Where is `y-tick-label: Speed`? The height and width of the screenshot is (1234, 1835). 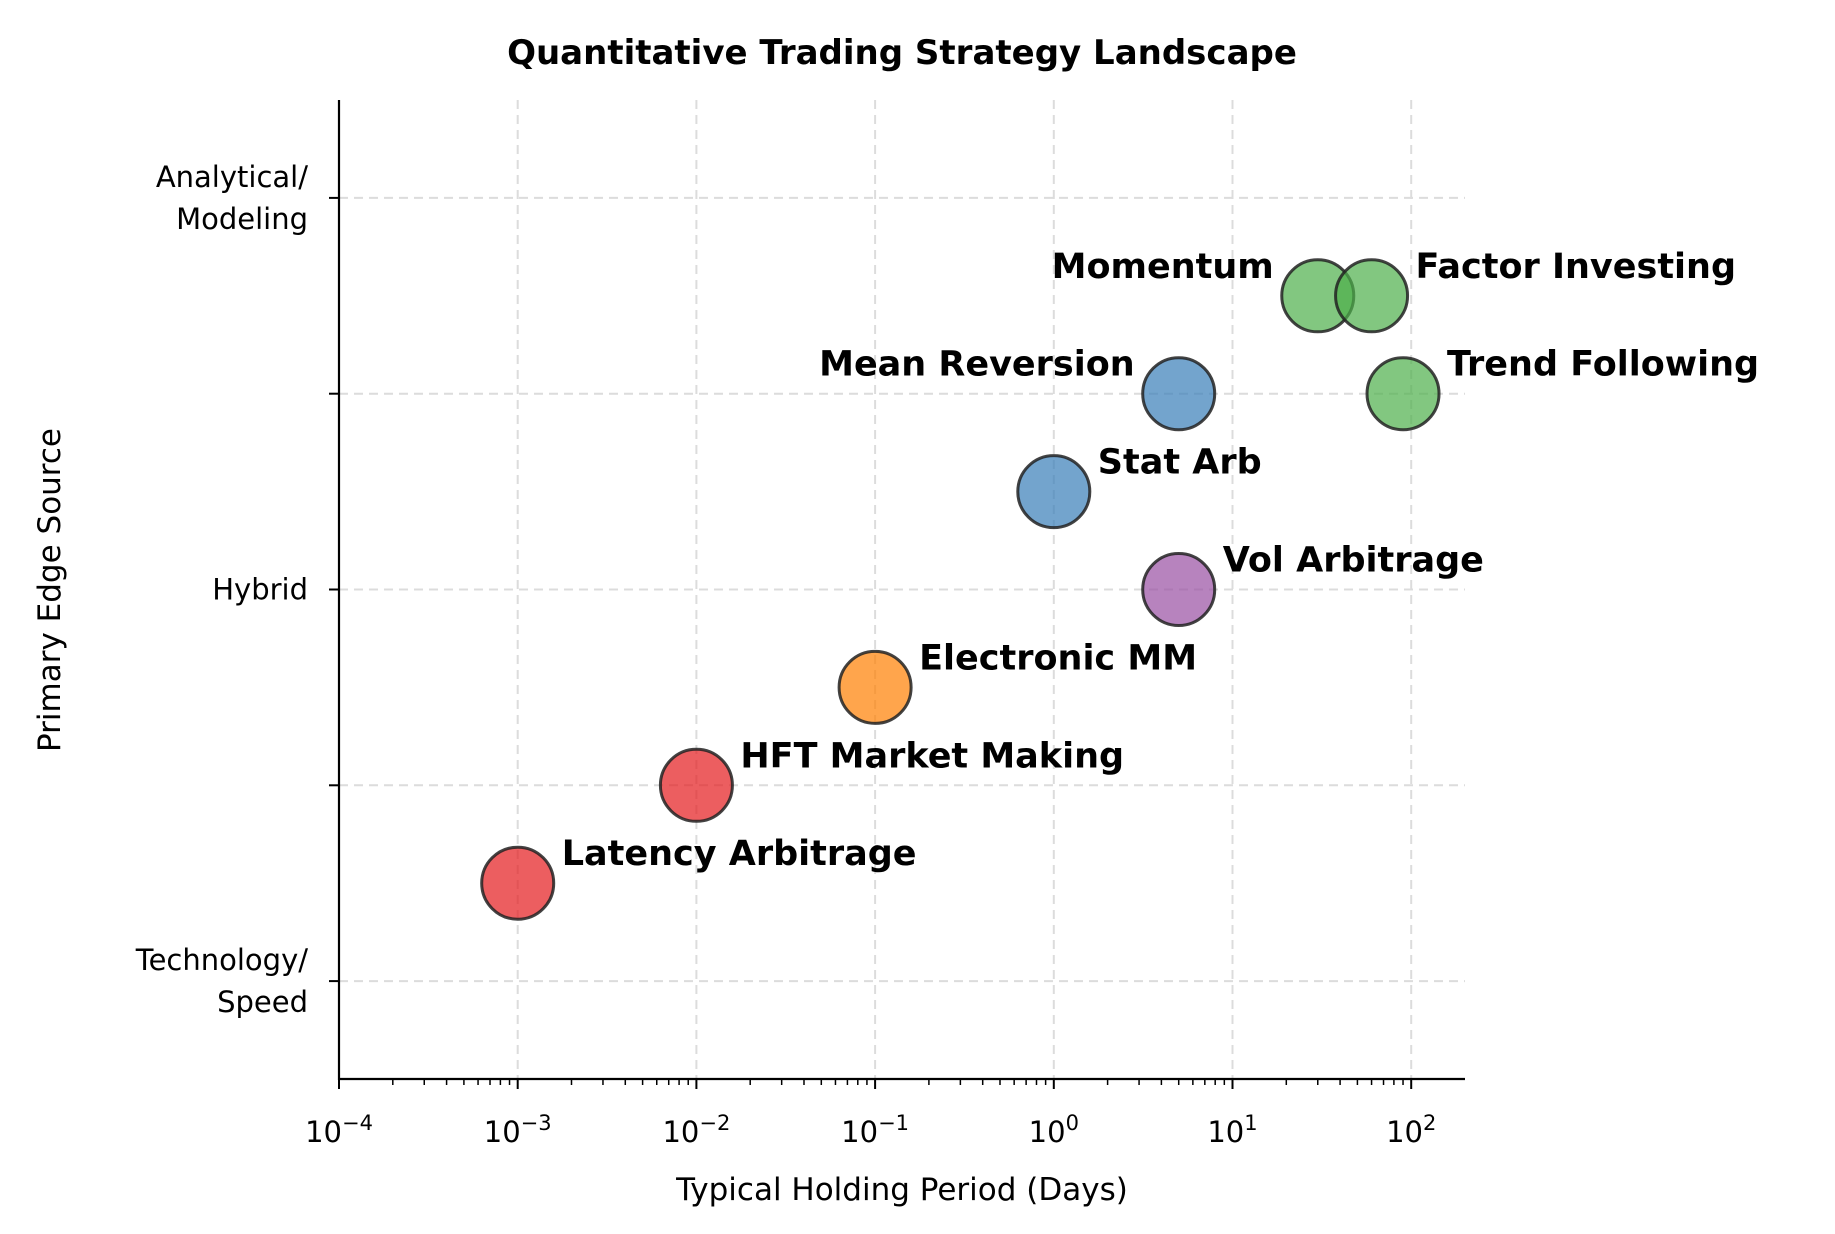 y-tick-label: Speed is located at coordinates (262, 1002).